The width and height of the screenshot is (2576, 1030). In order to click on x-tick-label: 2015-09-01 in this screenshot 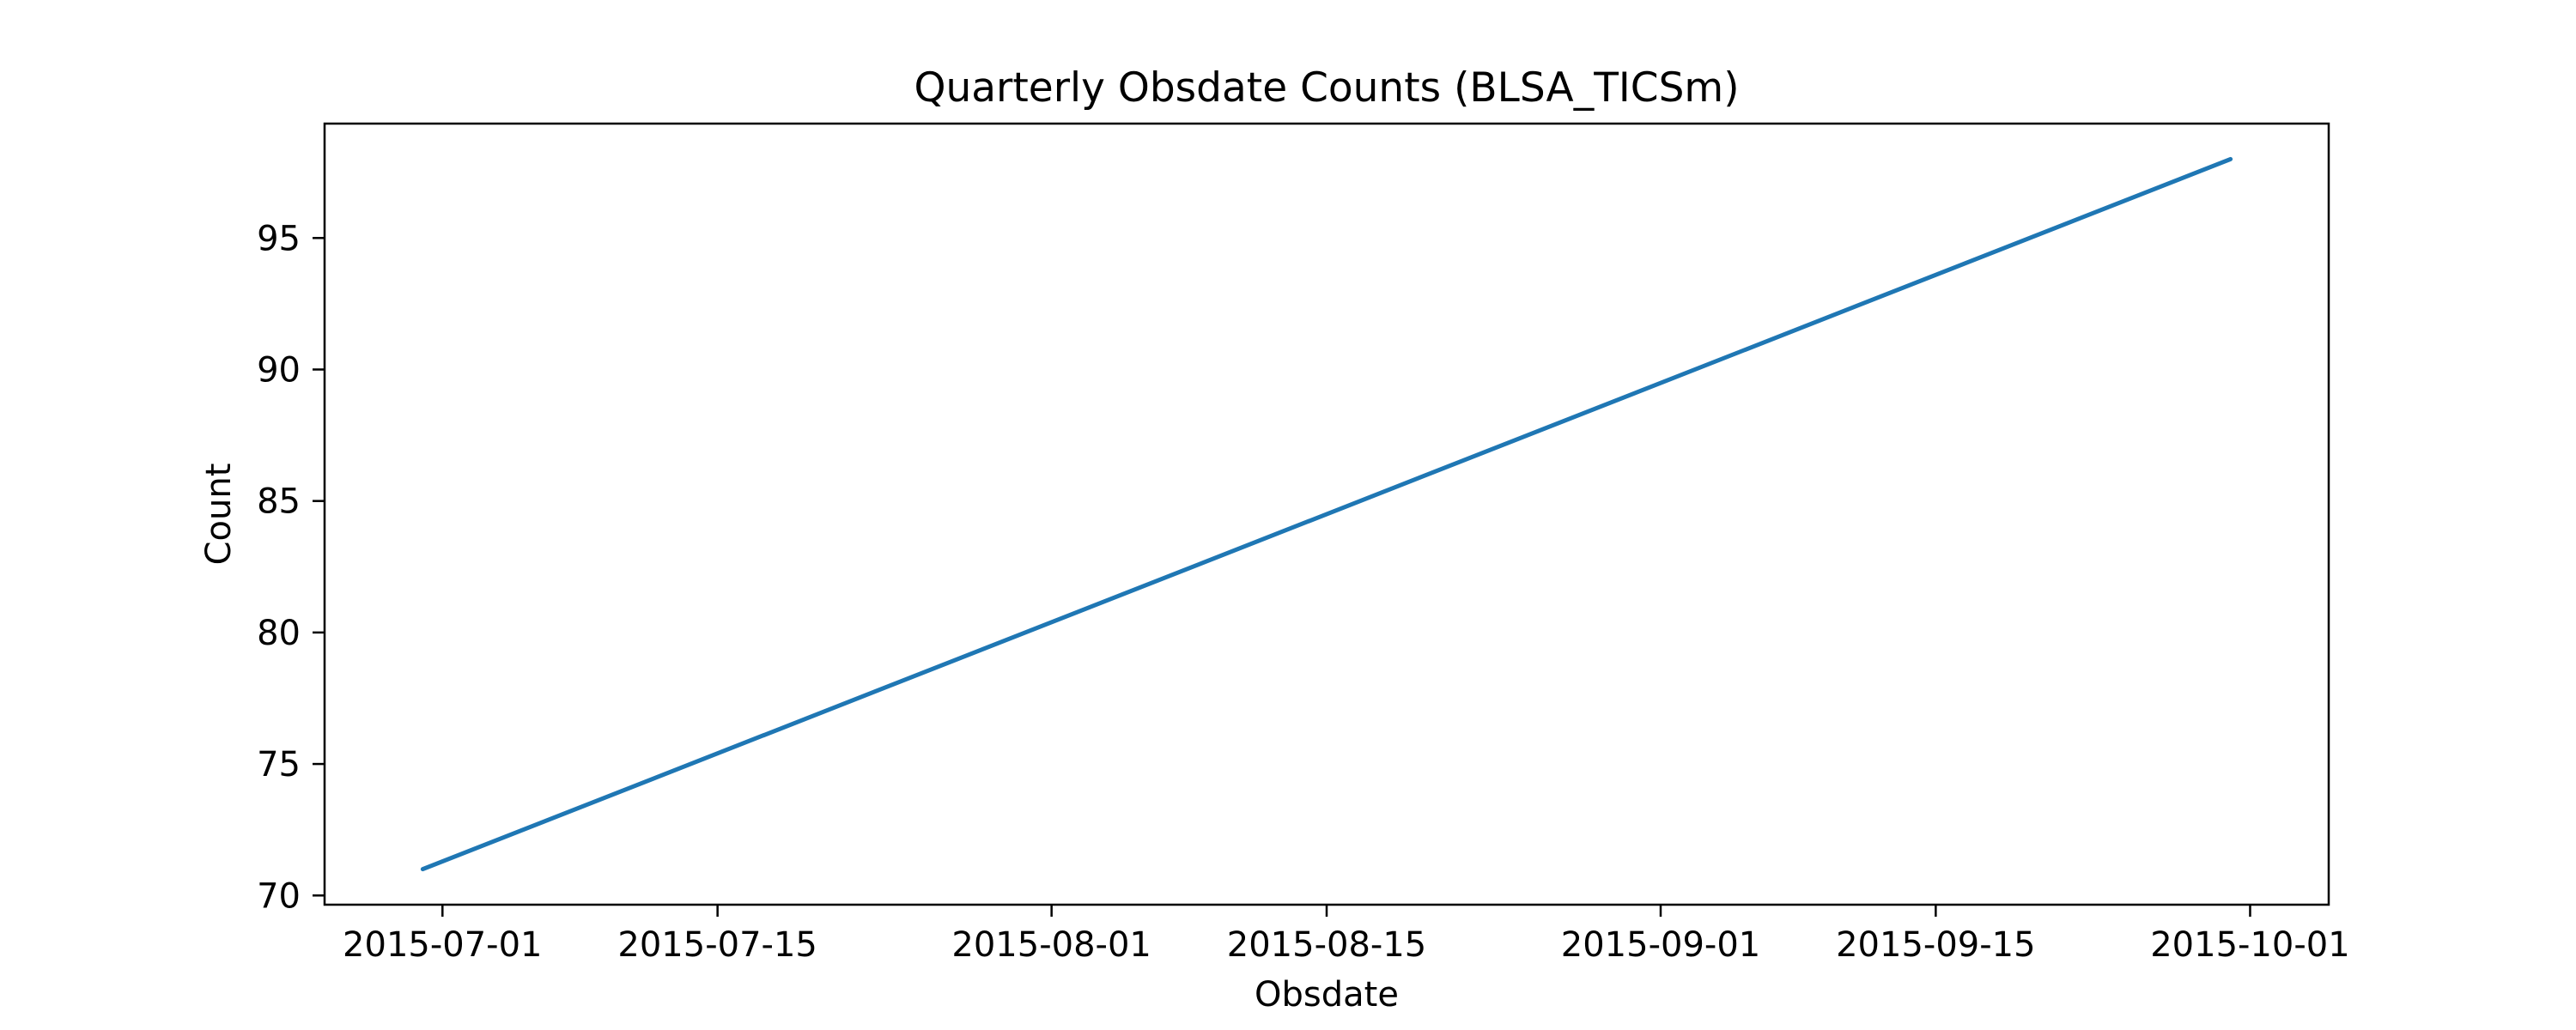, I will do `click(1660, 945)`.